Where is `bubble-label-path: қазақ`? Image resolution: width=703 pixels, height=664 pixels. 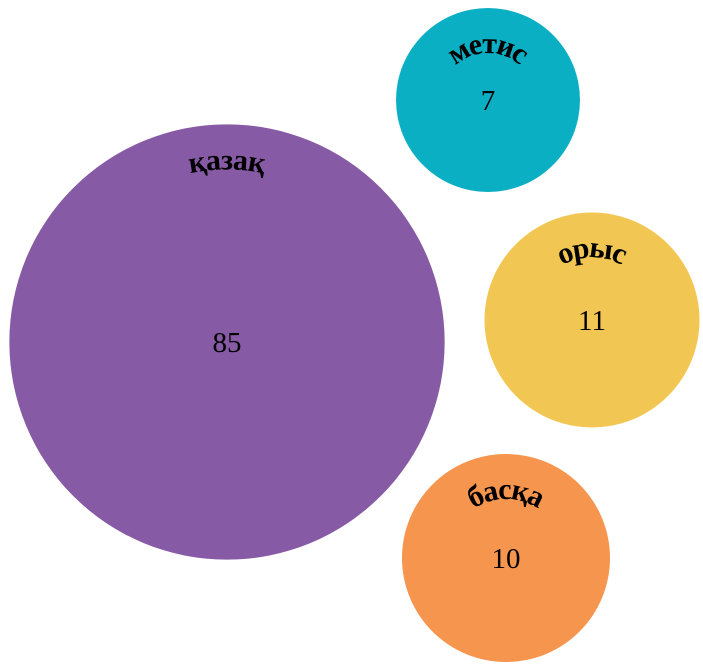 bubble-label-path: қазақ is located at coordinates (227, 161).